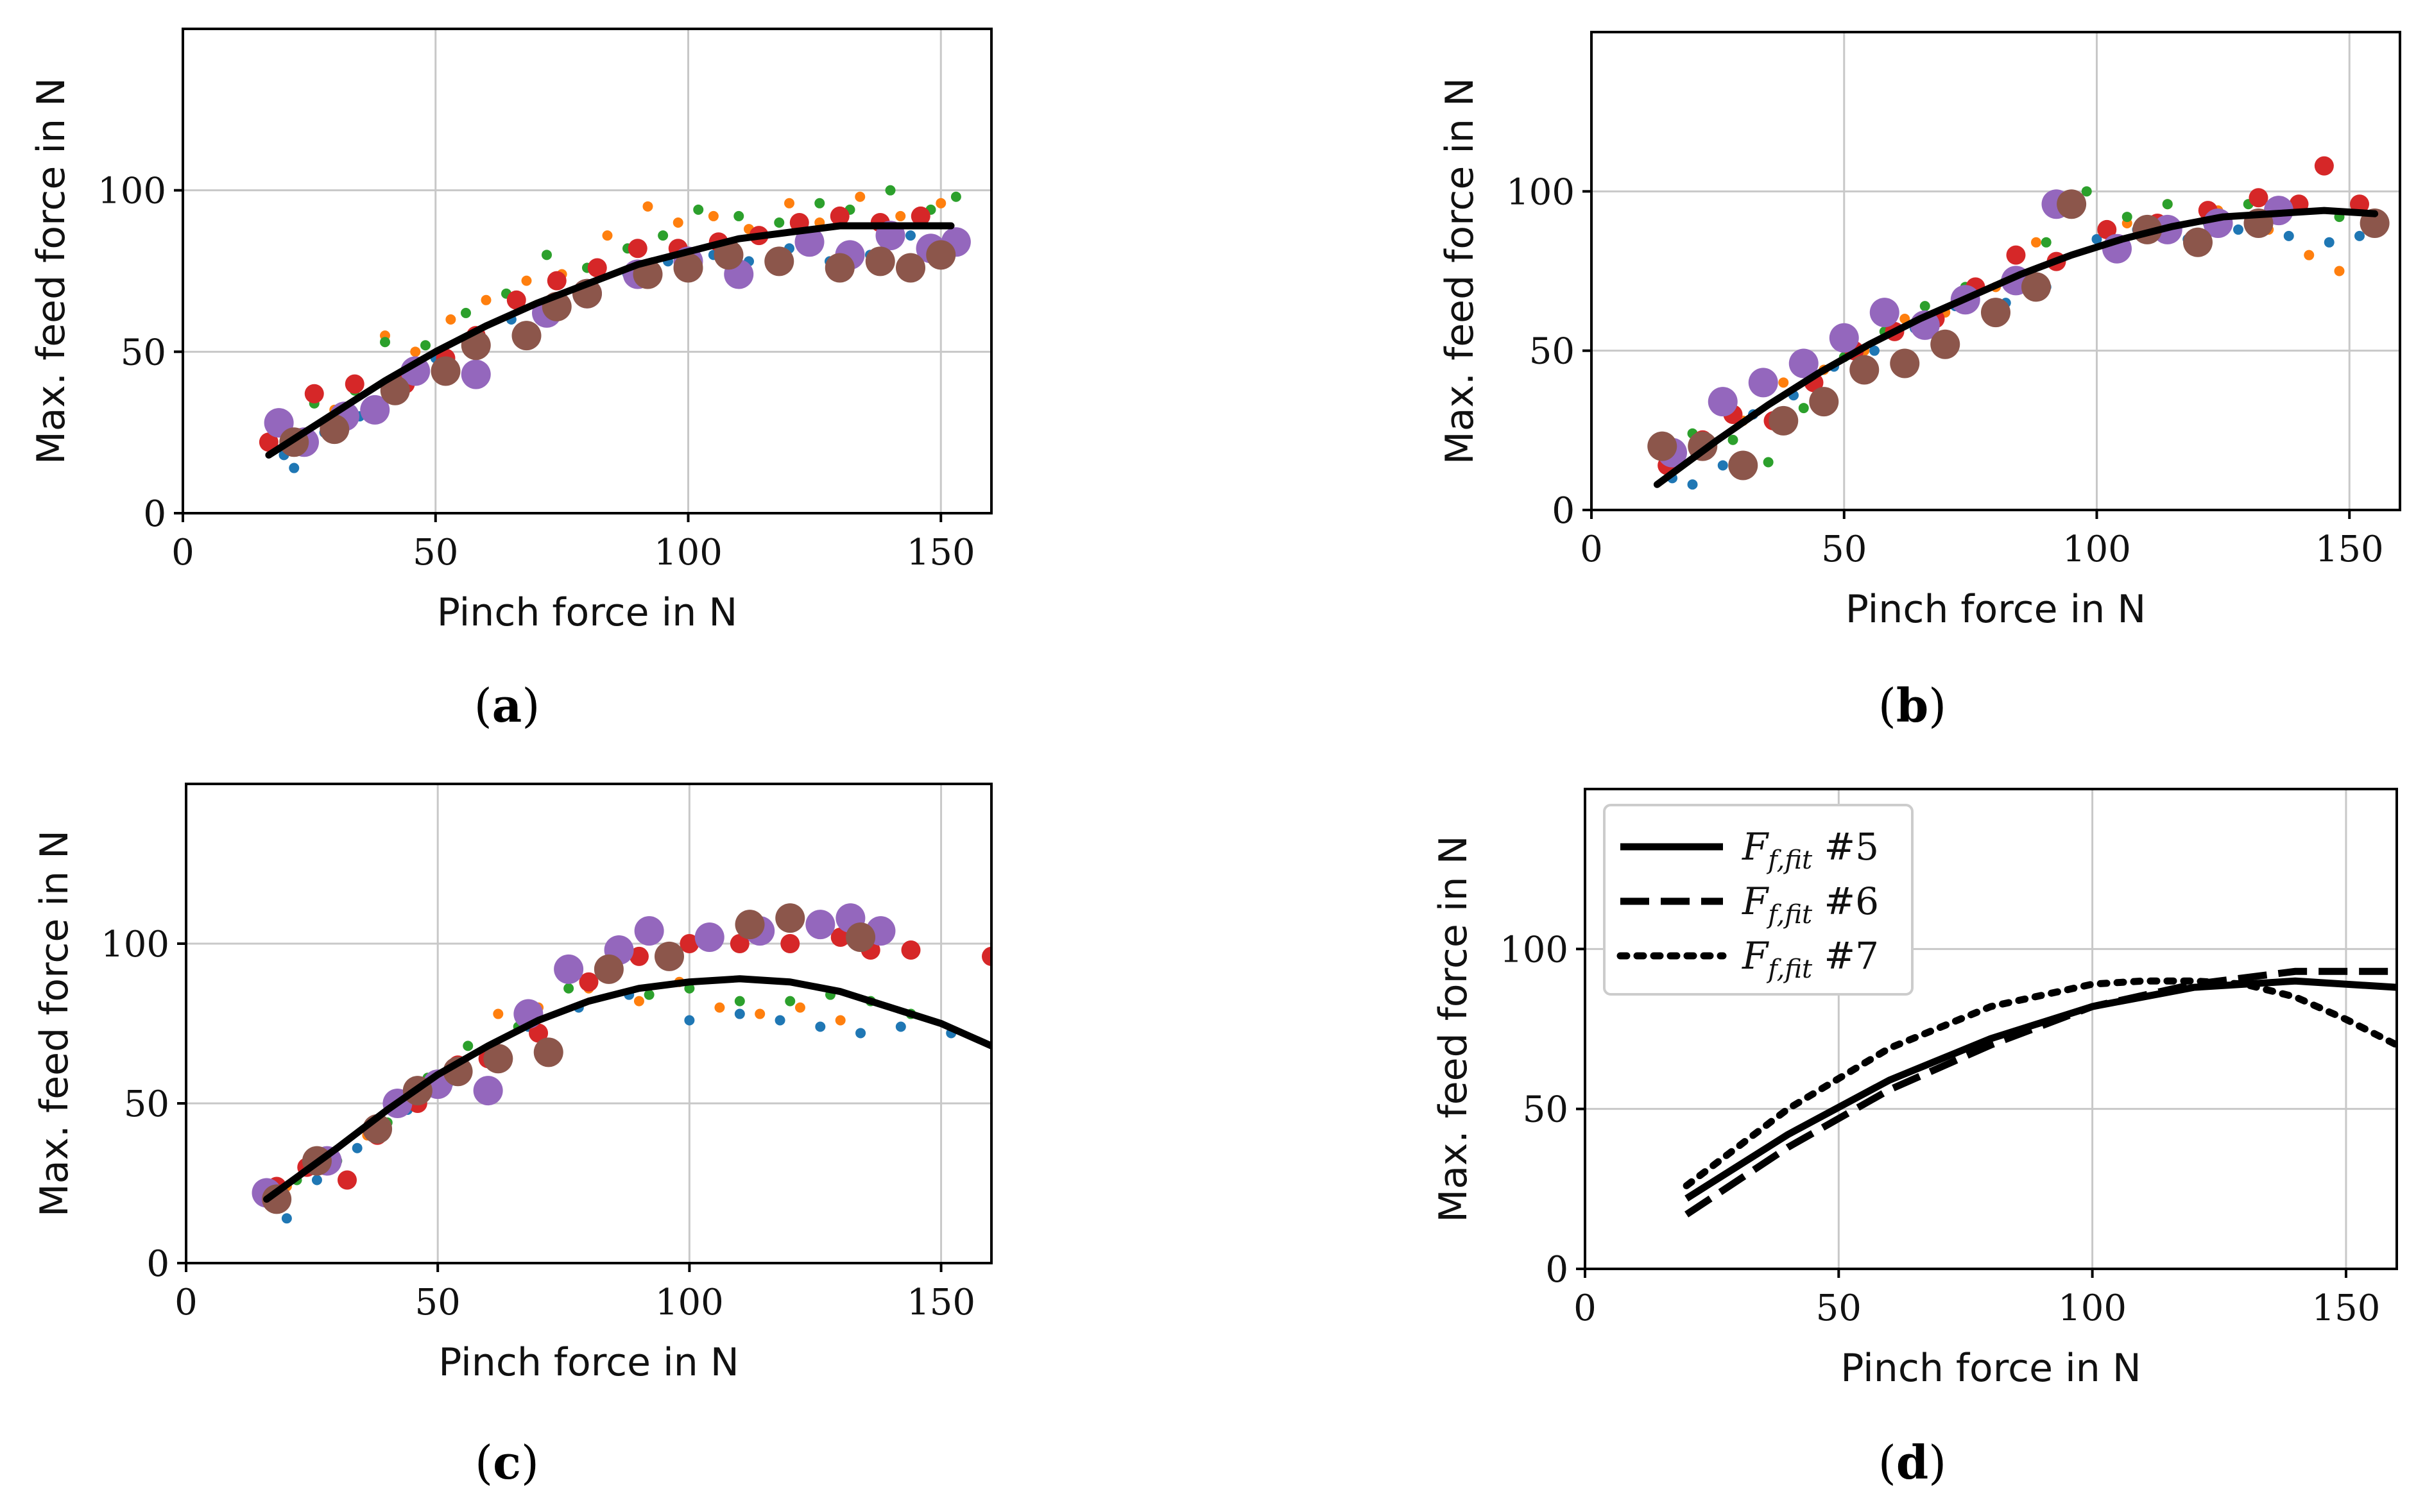 This screenshot has height=1512, width=2425. I want to click on x-tick-label: 150, so click(2349, 549).